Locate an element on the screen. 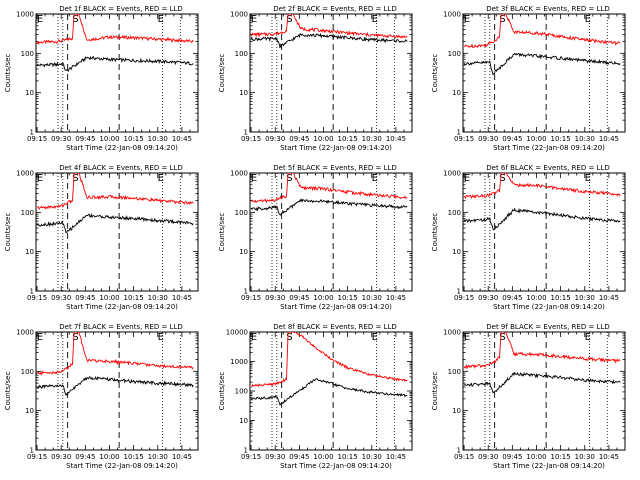 This screenshot has width=640, height=480. panel-title: Det 8f BLACK = Events, RED = LLD is located at coordinates (334, 327).